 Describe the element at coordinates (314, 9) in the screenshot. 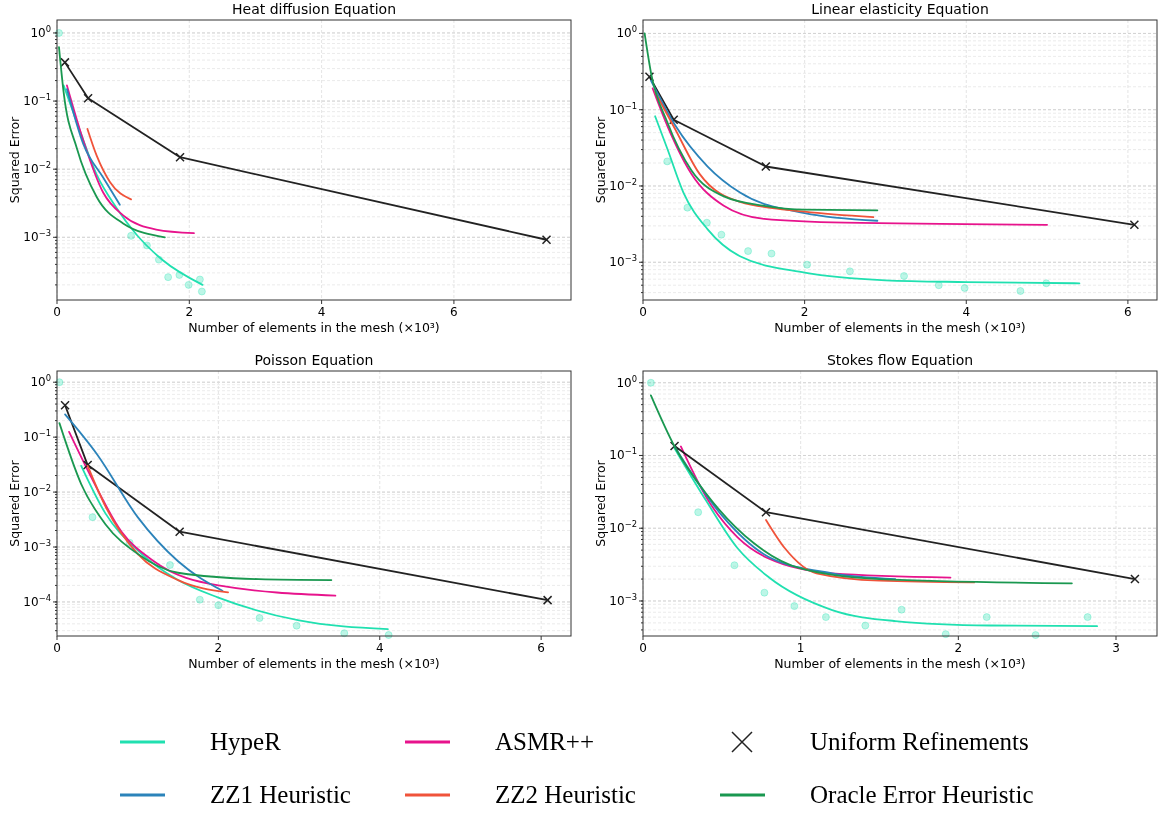

I see `chart-title: Heat diffusion Equation` at that location.